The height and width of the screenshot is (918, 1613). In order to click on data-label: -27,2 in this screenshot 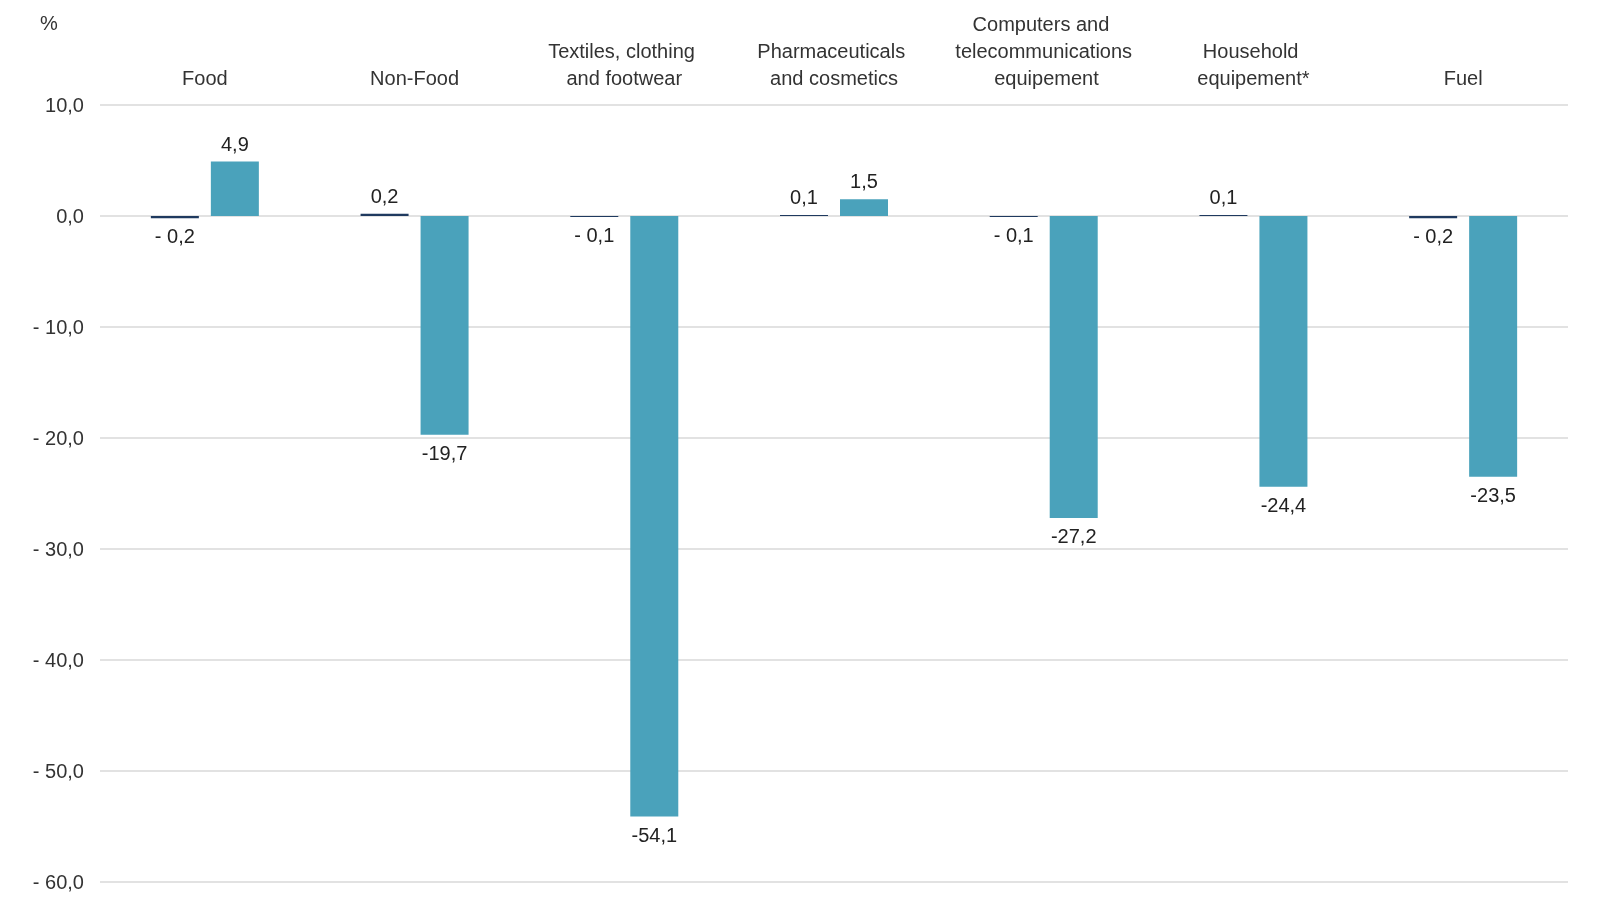, I will do `click(1073, 535)`.